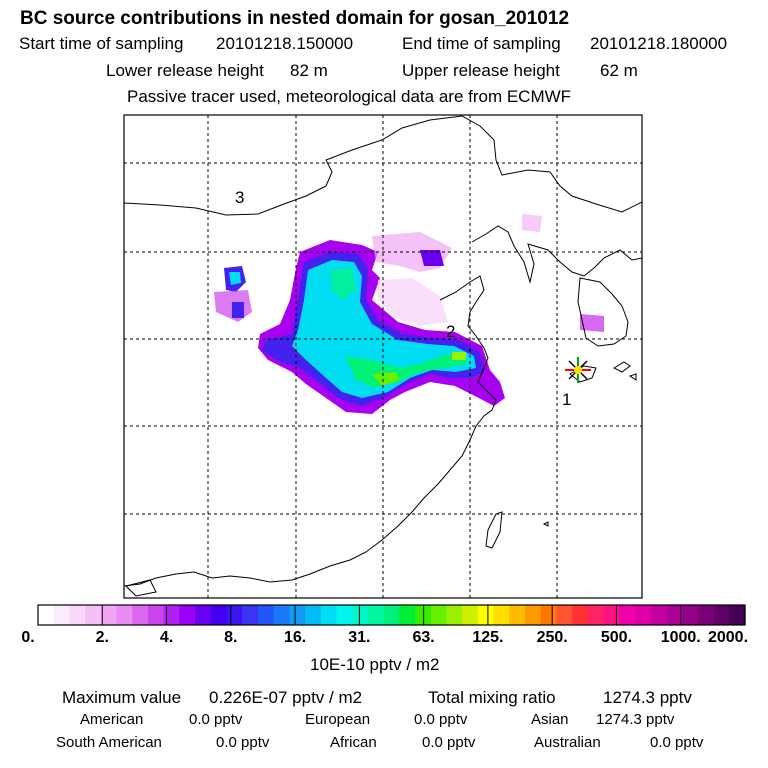 The width and height of the screenshot is (768, 768). Describe the element at coordinates (285, 43) in the screenshot. I see `start-time-value: 20101218.150000` at that location.